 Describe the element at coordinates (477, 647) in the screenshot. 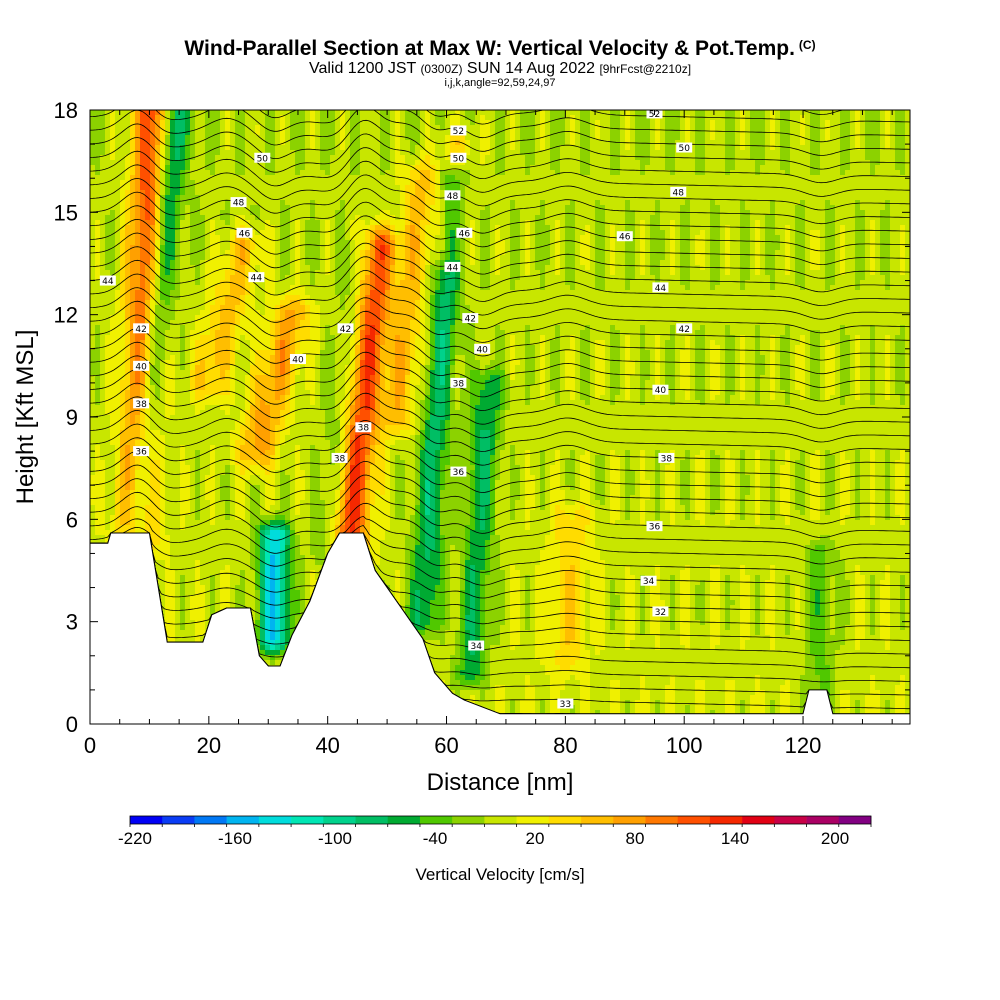

I see `contour-label-text: 34` at that location.